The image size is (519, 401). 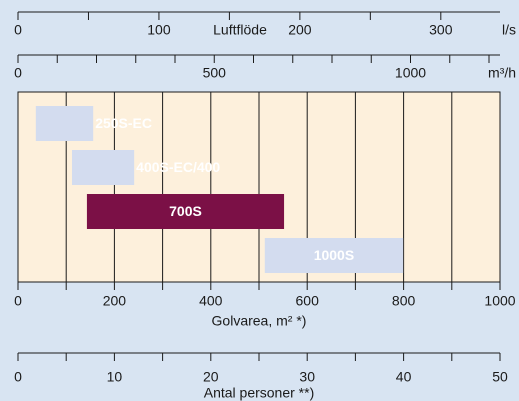 I want to click on axis-unit: m³/h, so click(x=502, y=73).